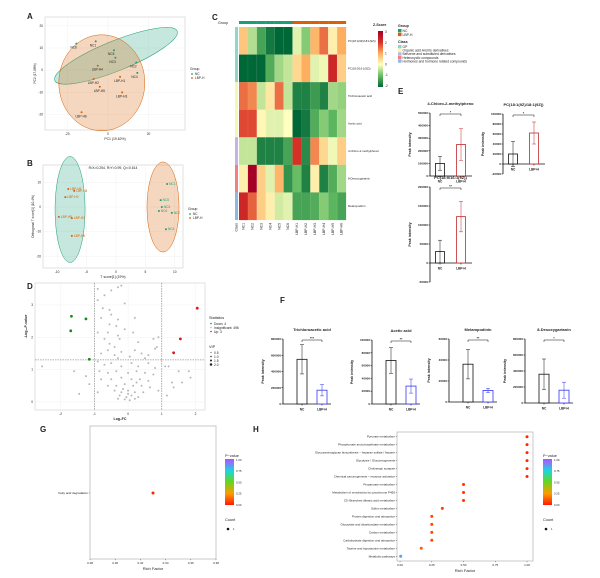 The width and height of the screenshot is (600, 578). I want to click on legend-title: Class, so click(403, 42).